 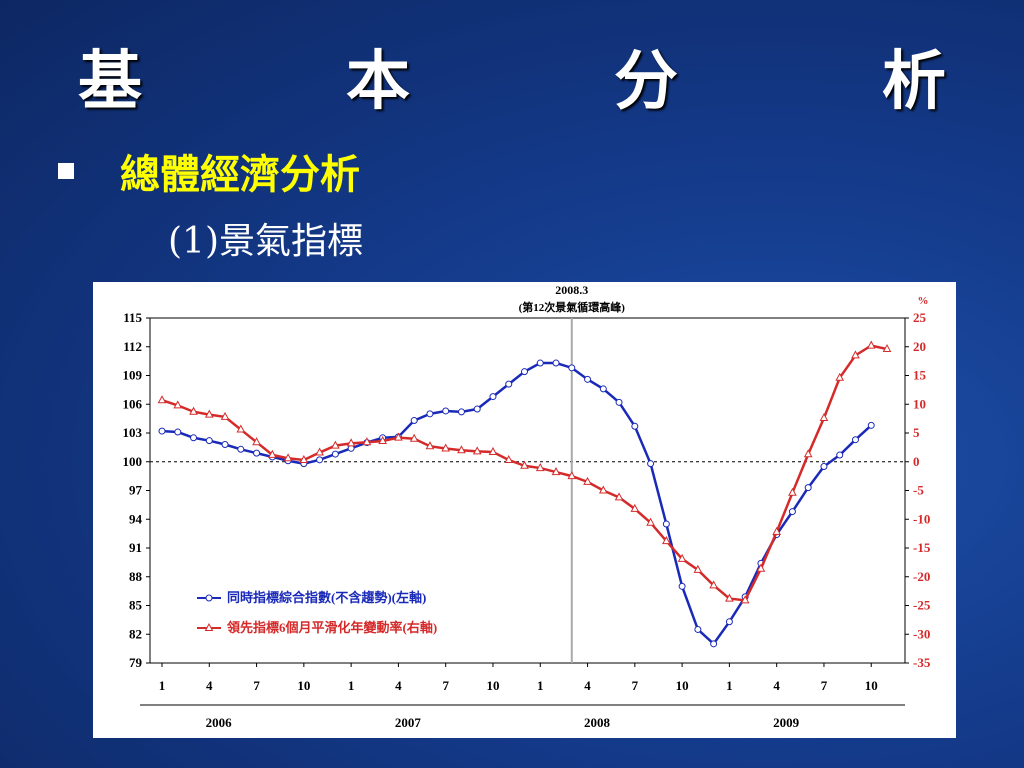 I want to click on year-label: 2006, so click(x=219, y=722).